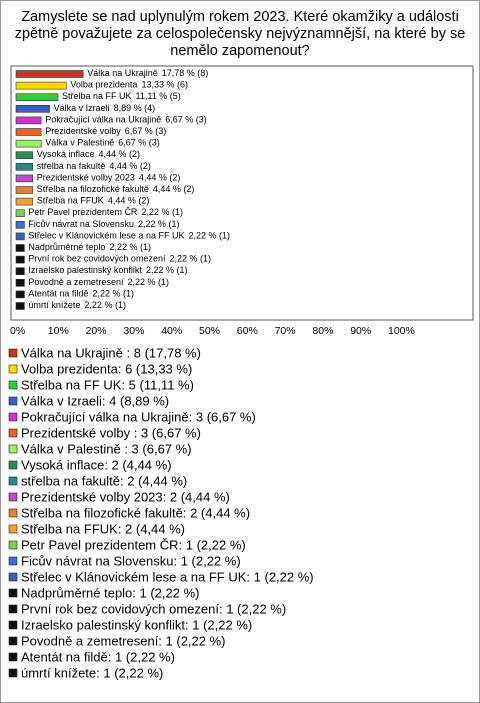 This screenshot has height=703, width=480. Describe the element at coordinates (93, 189) in the screenshot. I see `bar-category: Střelba na filozofické fakultě` at that location.